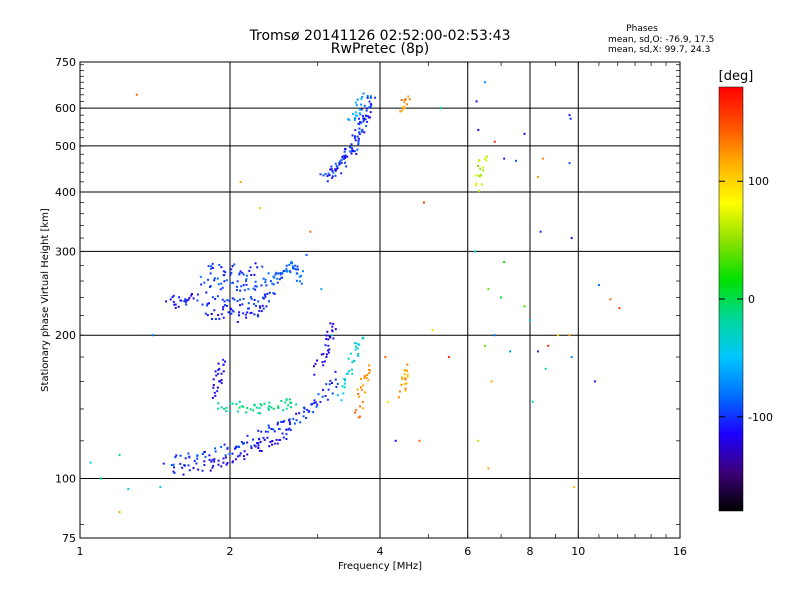  What do you see at coordinates (45, 300) in the screenshot?
I see `y-axis-label: Stationary phase Virtual Height [km]` at bounding box center [45, 300].